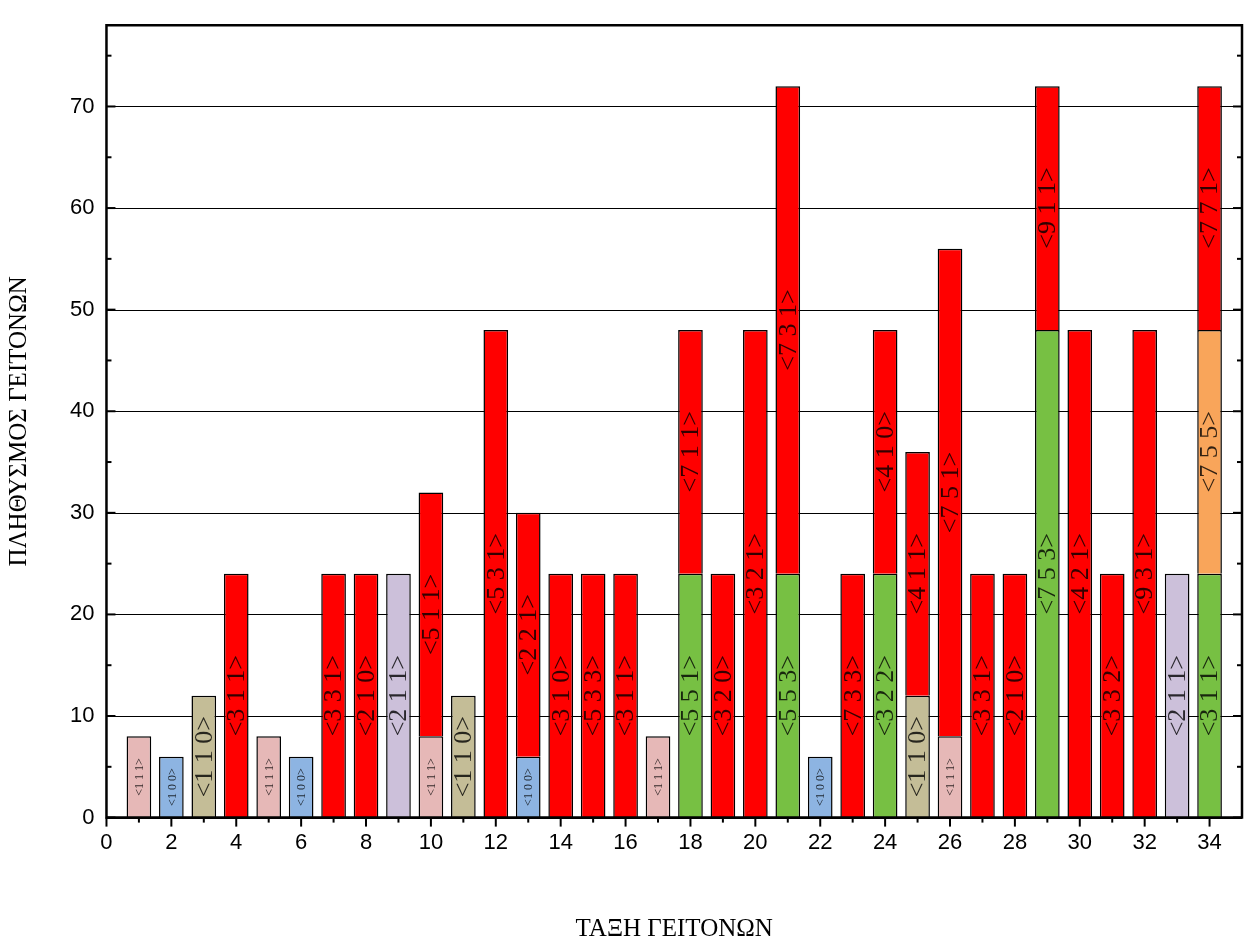 The image size is (1250, 948). Describe the element at coordinates (495, 574) in the screenshot. I see `data-label: <5 3 1>` at that location.